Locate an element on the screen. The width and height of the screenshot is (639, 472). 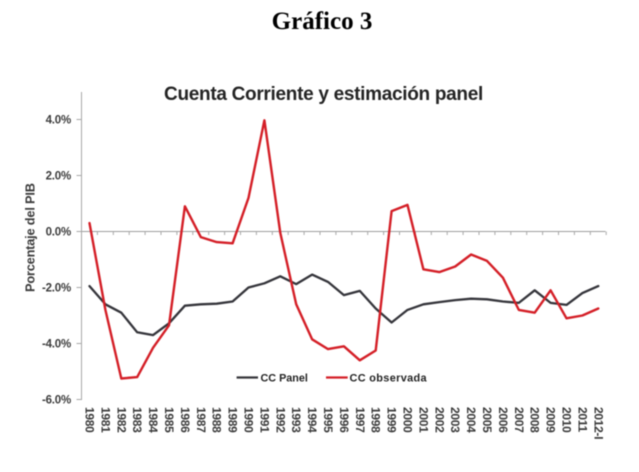
svg-text: 2010 is located at coordinates (567, 420).